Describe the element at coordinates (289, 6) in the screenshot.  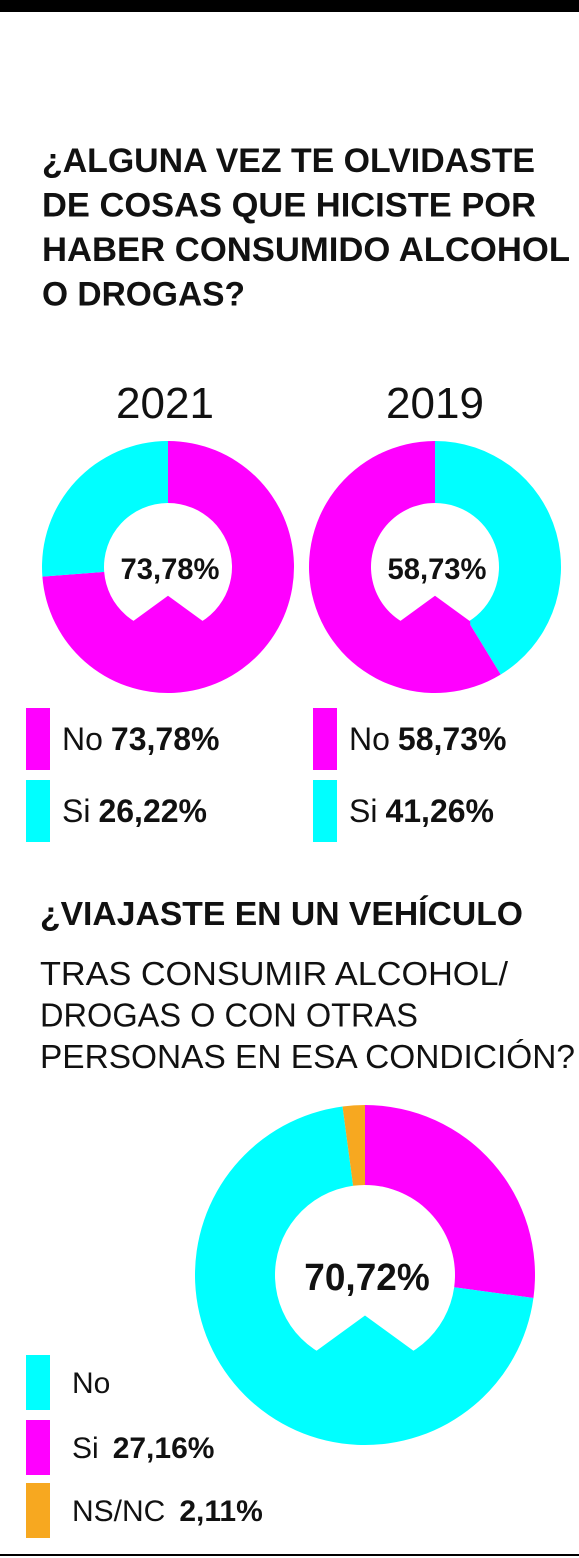
I see `top-bar` at that location.